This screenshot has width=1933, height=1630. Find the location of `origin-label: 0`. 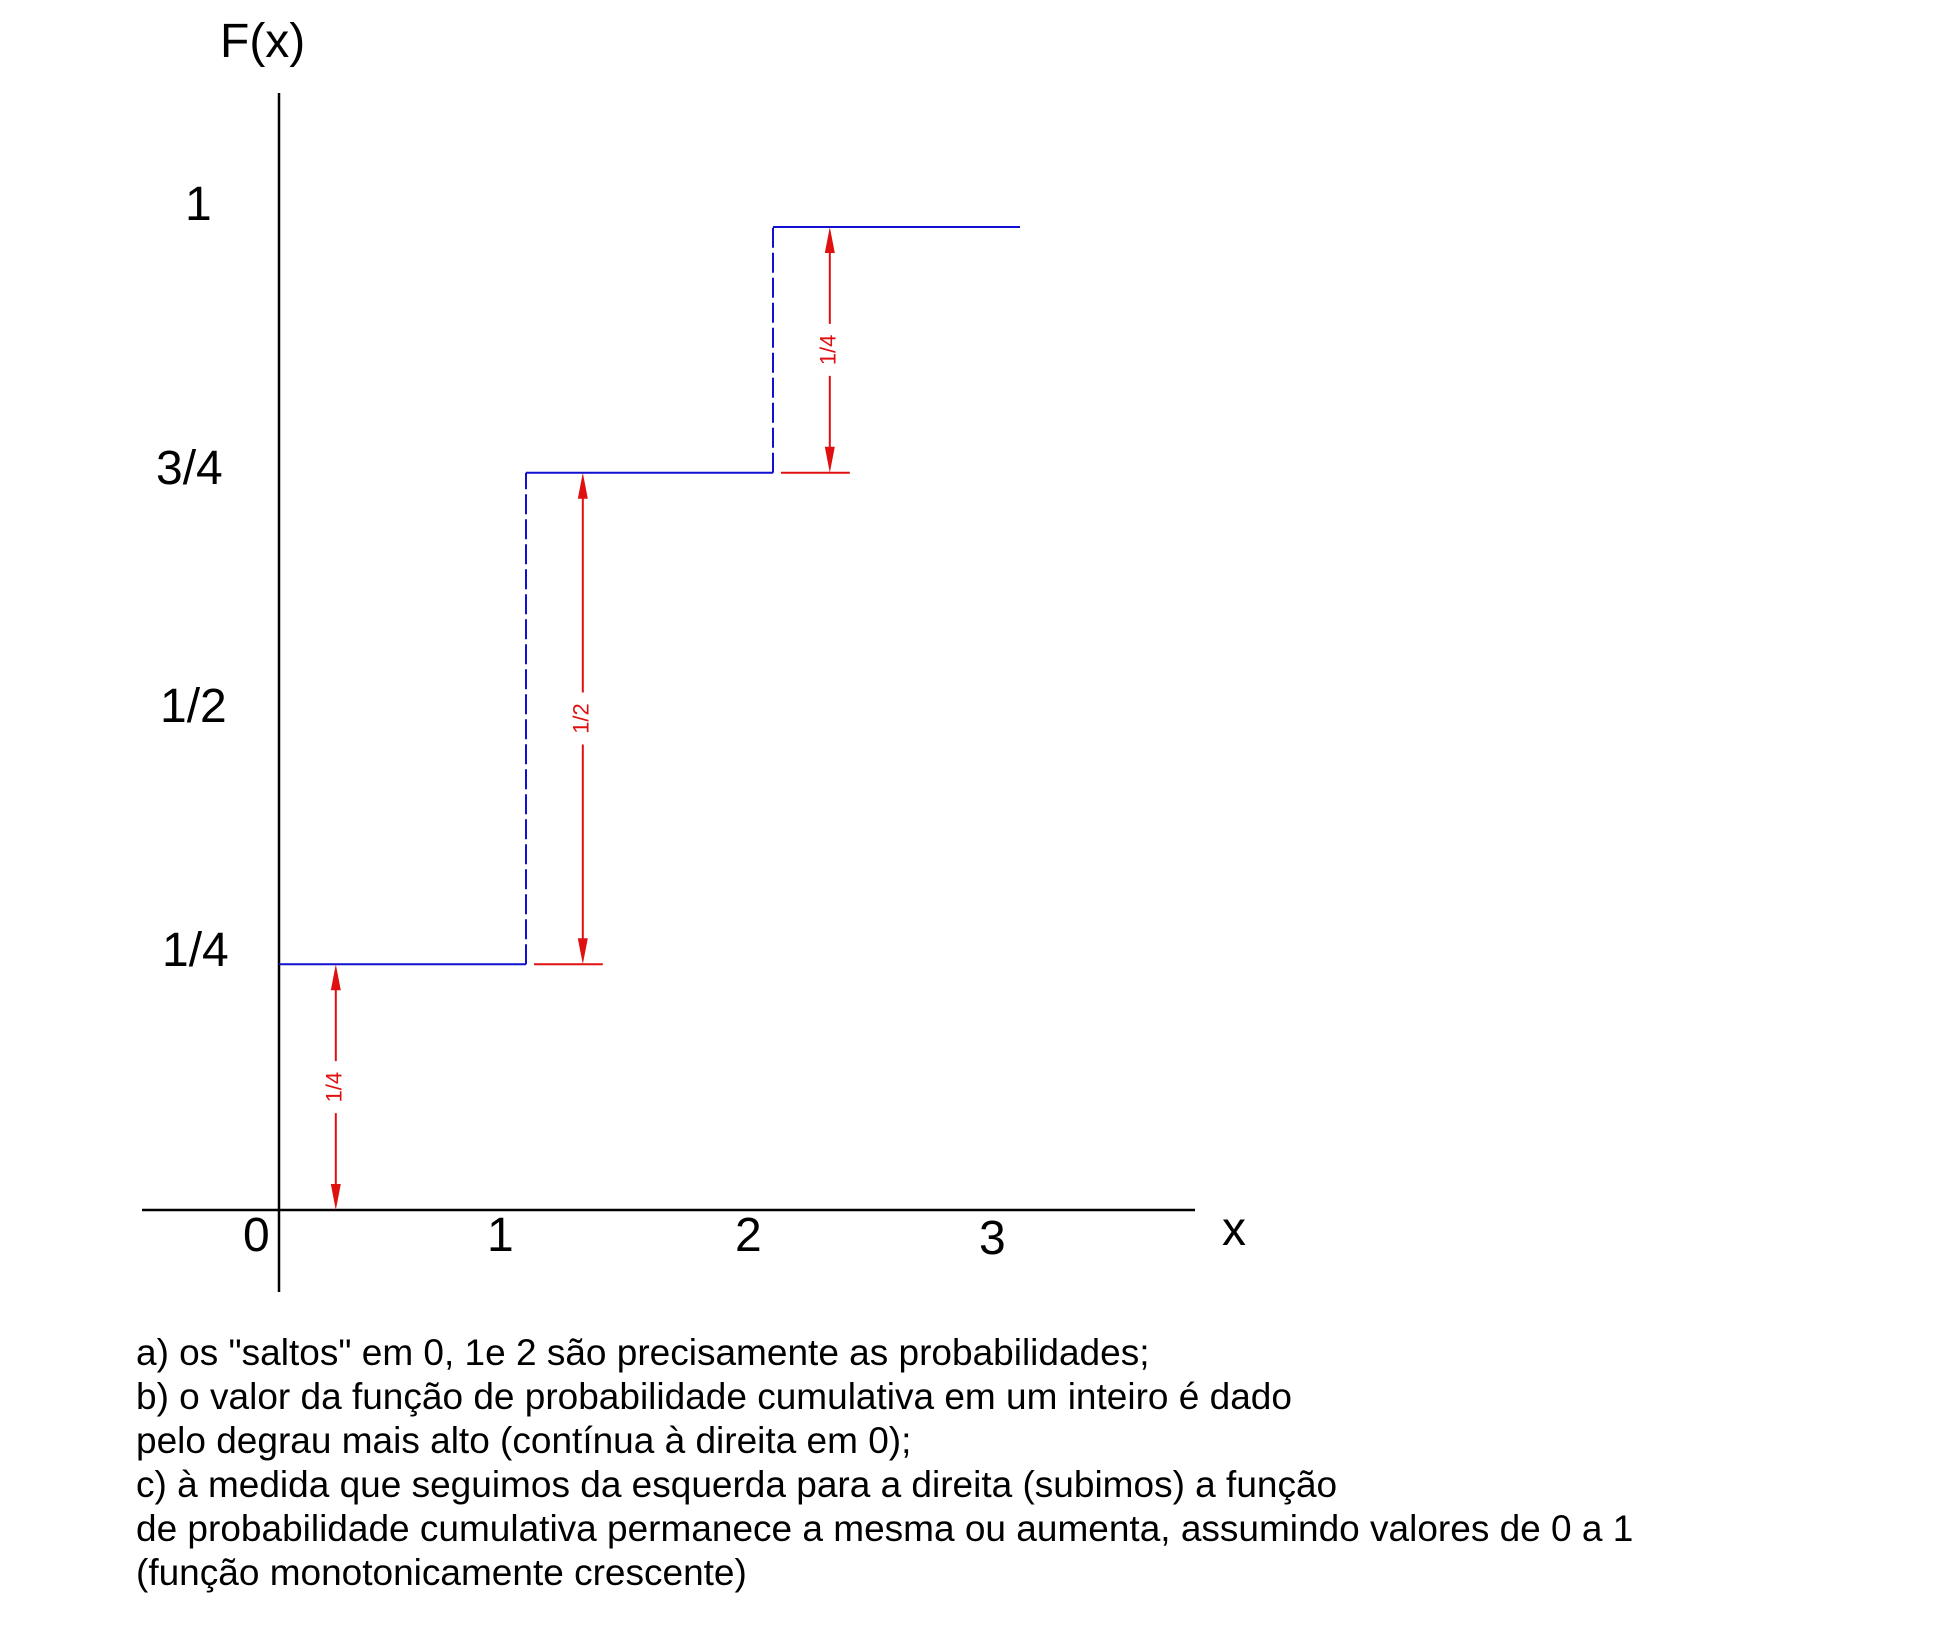

origin-label: 0 is located at coordinates (256, 1235).